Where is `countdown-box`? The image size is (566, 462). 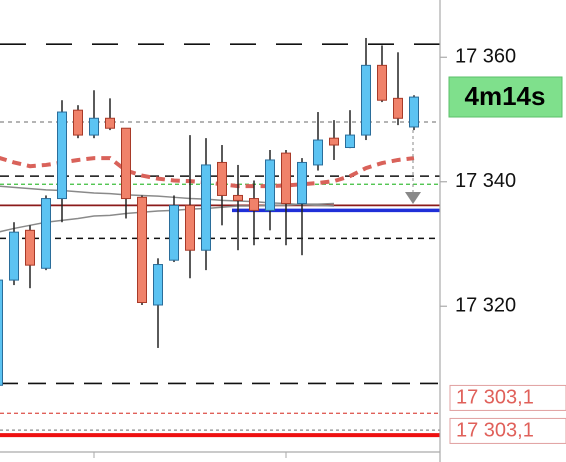
countdown-box is located at coordinates (505, 97).